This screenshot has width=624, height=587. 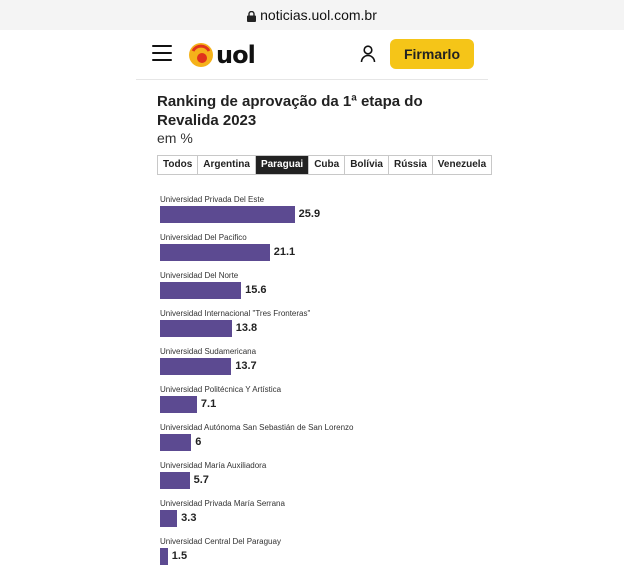 I want to click on bar-value-label: 21.1, so click(x=284, y=252).